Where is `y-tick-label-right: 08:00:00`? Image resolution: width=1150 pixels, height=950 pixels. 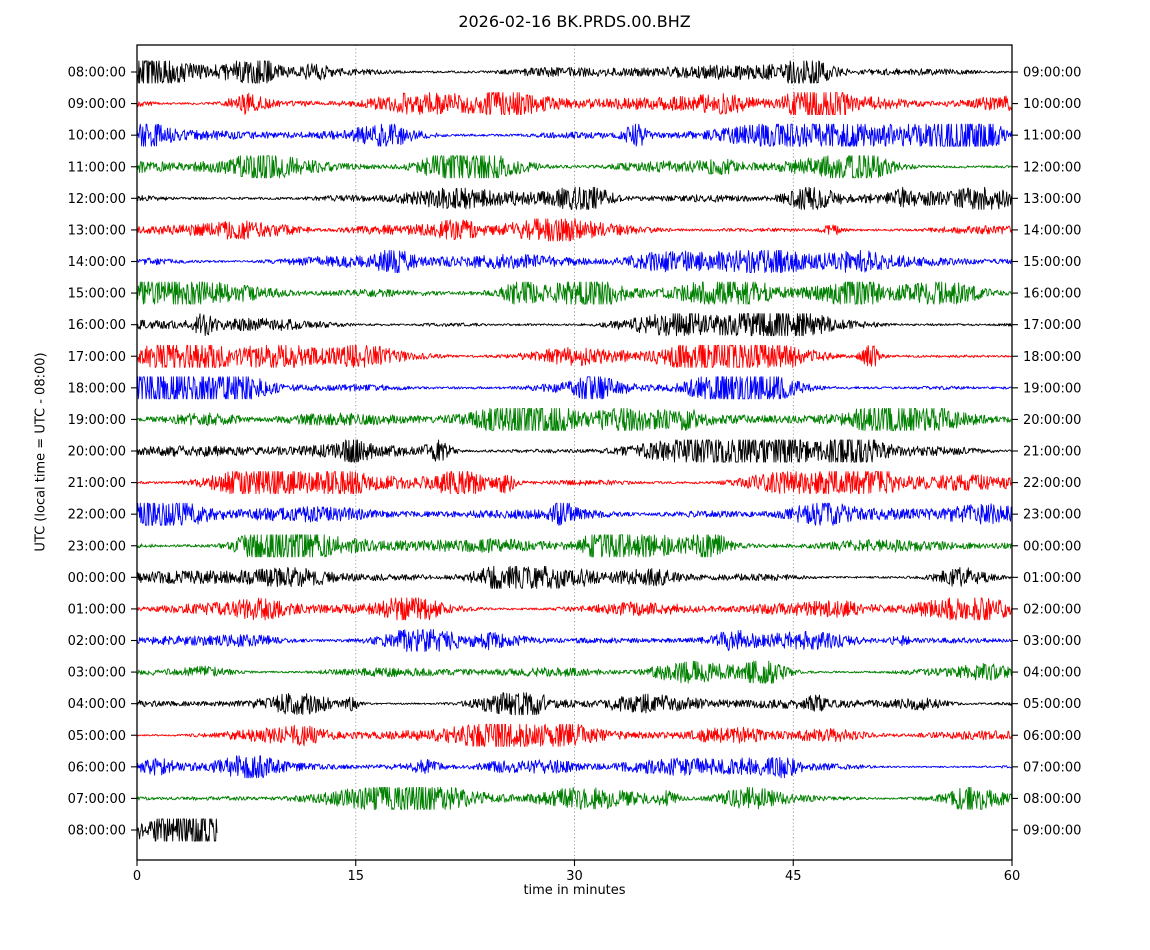 y-tick-label-right: 08:00:00 is located at coordinates (1052, 799).